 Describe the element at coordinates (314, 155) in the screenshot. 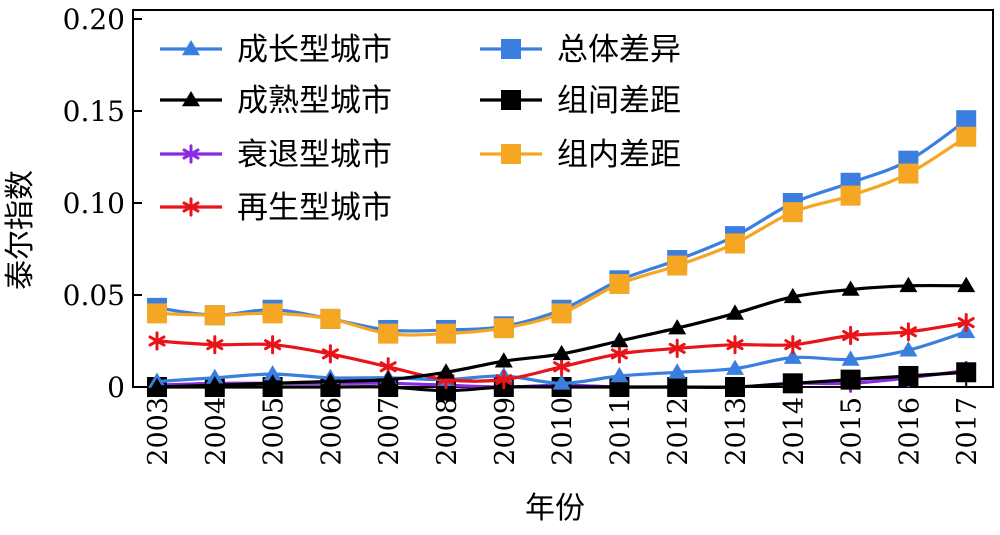

I see `legend-label: 衰退型城市` at that location.